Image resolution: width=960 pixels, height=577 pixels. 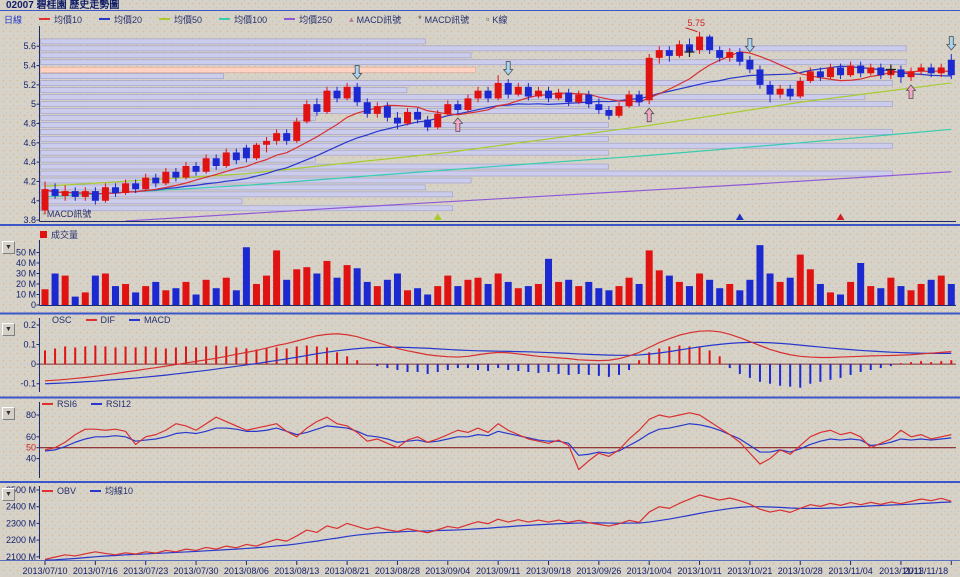 What do you see at coordinates (29, 181) in the screenshot?
I see `svg-text: 4.2` at bounding box center [29, 181].